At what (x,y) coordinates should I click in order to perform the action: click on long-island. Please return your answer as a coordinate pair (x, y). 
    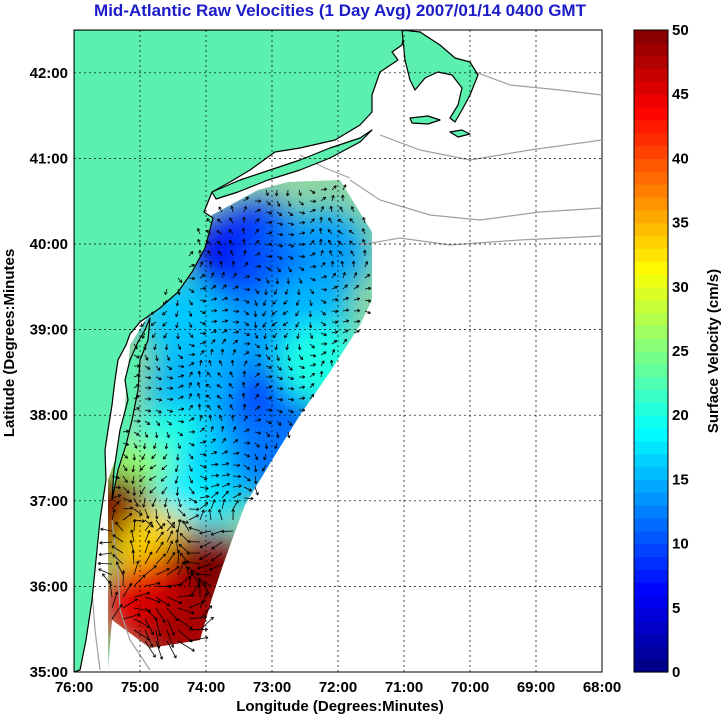
    Looking at the image, I should click on (292, 164).